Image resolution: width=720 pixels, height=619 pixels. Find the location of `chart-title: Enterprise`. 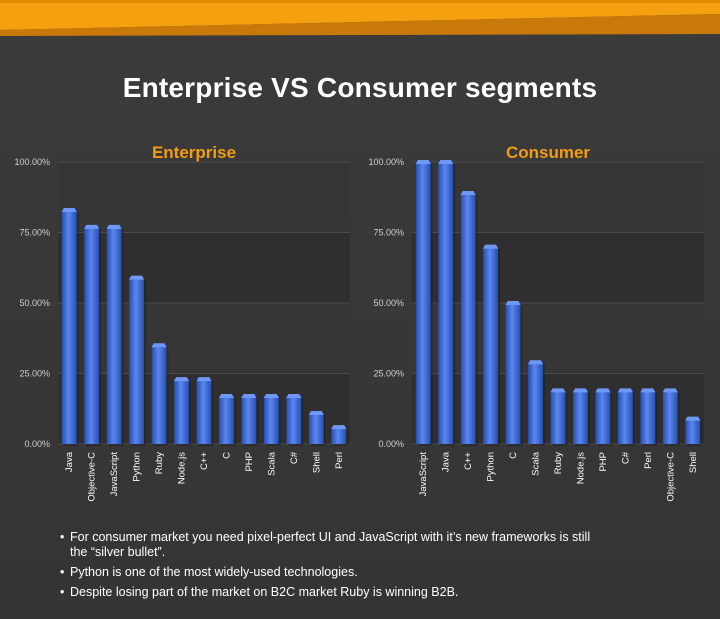

chart-title: Enterprise is located at coordinates (194, 152).